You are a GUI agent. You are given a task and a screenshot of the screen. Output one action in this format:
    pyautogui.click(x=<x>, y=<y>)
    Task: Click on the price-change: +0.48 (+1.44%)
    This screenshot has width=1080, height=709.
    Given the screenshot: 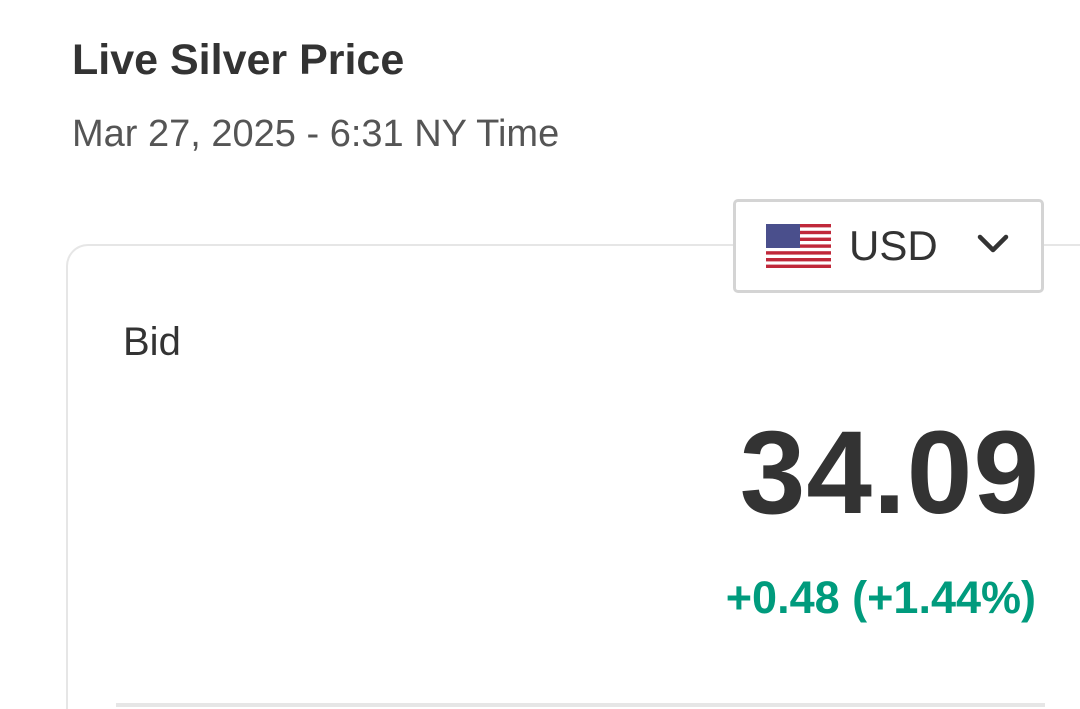 What is the action you would take?
    pyautogui.click(x=880, y=597)
    